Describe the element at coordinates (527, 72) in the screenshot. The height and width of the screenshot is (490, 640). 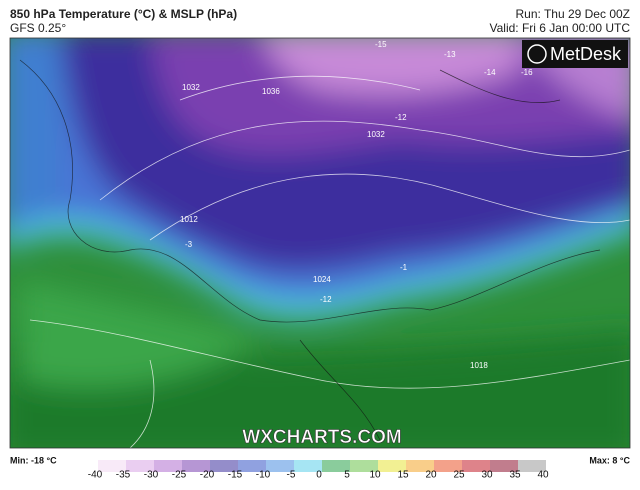
I see `contour-label: -16` at that location.